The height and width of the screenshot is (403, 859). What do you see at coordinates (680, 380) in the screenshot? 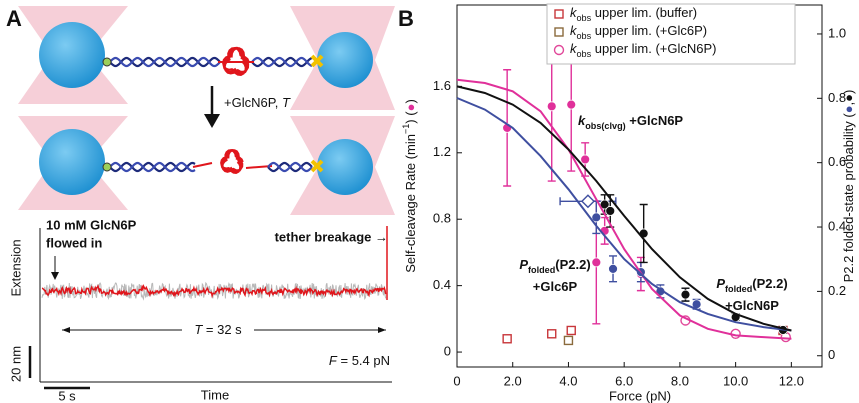
I see `x-tick-label: 8.0` at bounding box center [680, 380].